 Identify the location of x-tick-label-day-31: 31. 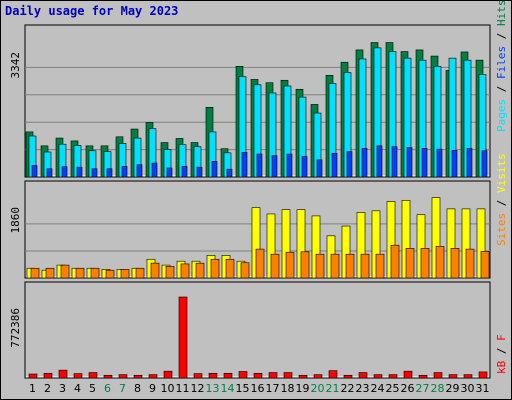
(483, 388).